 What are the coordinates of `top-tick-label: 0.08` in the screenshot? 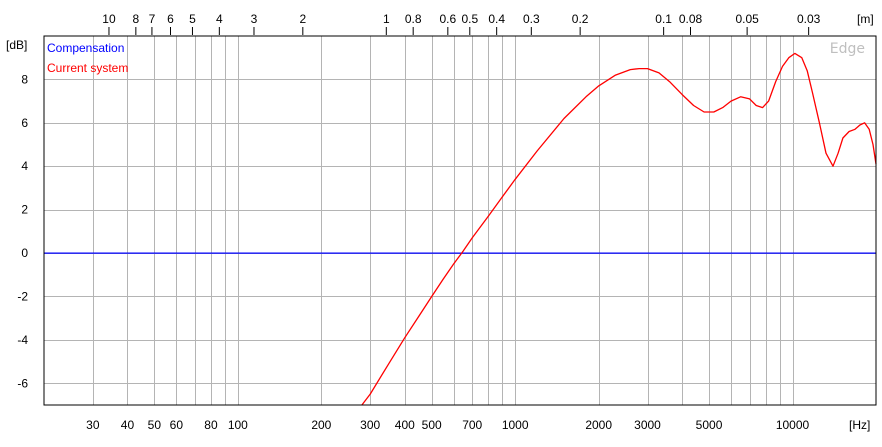 It's located at (691, 19).